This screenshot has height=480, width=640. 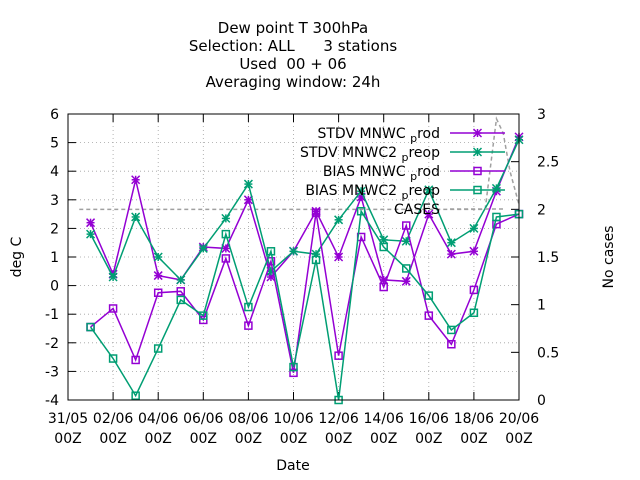 I want to click on title-line-1: Dew point T 300hPa, so click(x=293, y=28).